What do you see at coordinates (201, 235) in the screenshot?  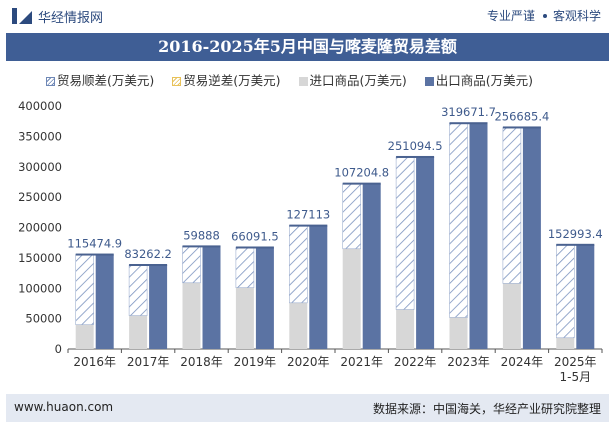 I see `surplus-data-label: 59888` at bounding box center [201, 235].